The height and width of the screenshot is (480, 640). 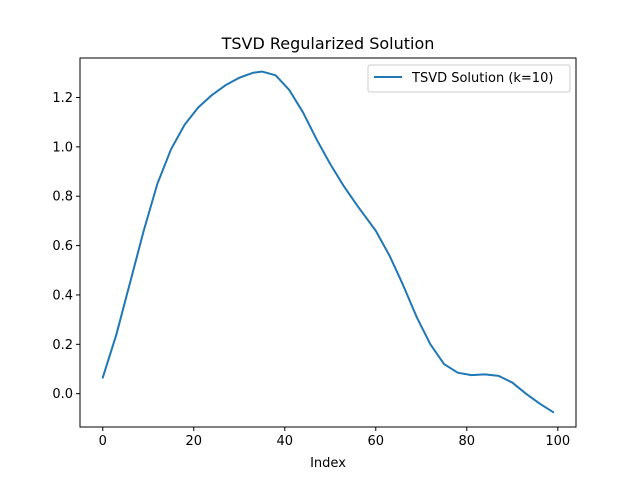 I want to click on x-tick-label: 100, so click(x=557, y=441).